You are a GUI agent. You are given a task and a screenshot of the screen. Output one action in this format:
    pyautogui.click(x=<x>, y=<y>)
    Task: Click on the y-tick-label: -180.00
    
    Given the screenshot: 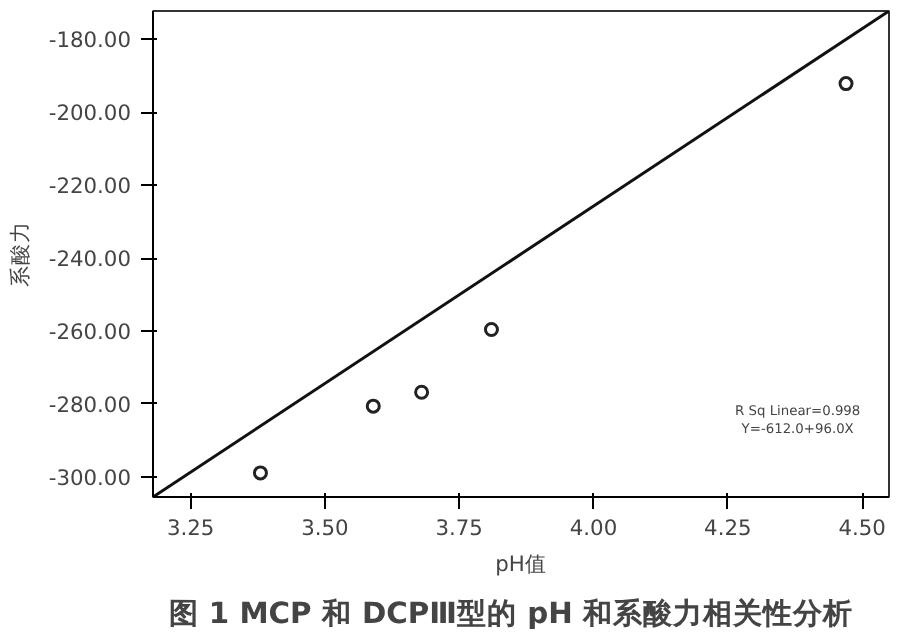 What is the action you would take?
    pyautogui.click(x=90, y=40)
    